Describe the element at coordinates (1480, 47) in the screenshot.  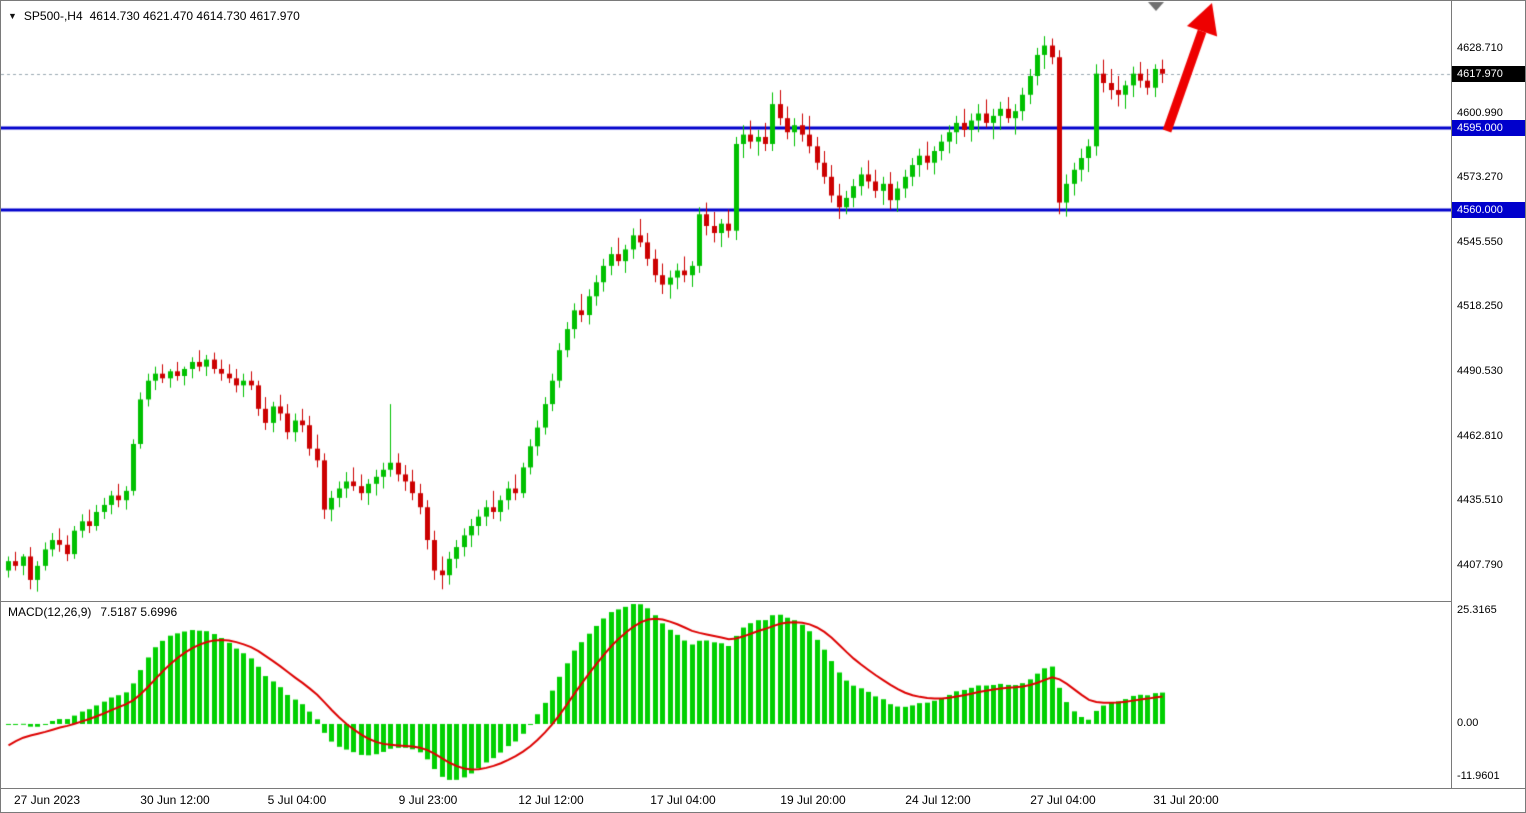
I see `price-axis-label: 4628.710` at that location.